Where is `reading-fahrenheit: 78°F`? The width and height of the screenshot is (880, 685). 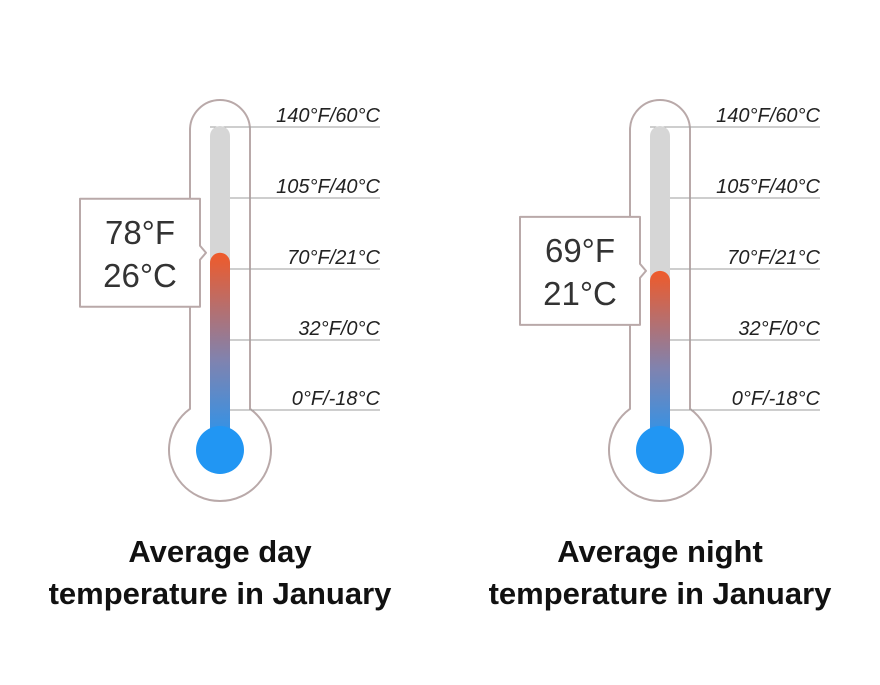
reading-fahrenheit: 78°F is located at coordinates (140, 232).